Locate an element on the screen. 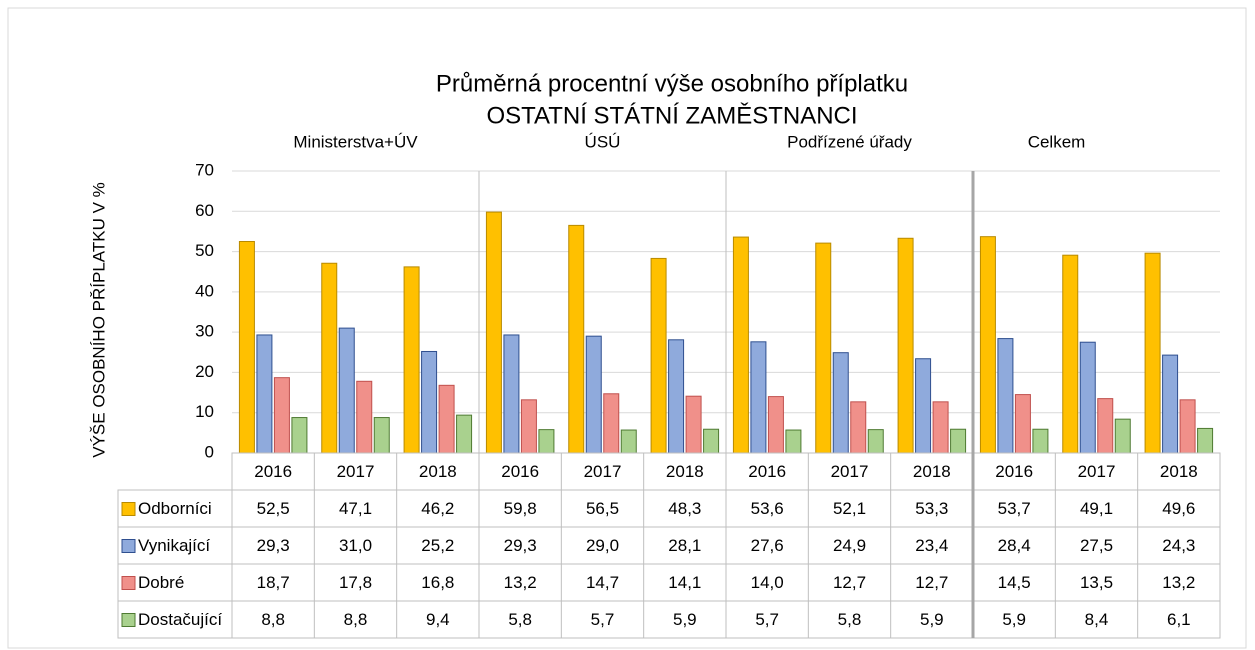 This screenshot has height=650, width=1255. data-label: 53,3 is located at coordinates (931, 508).